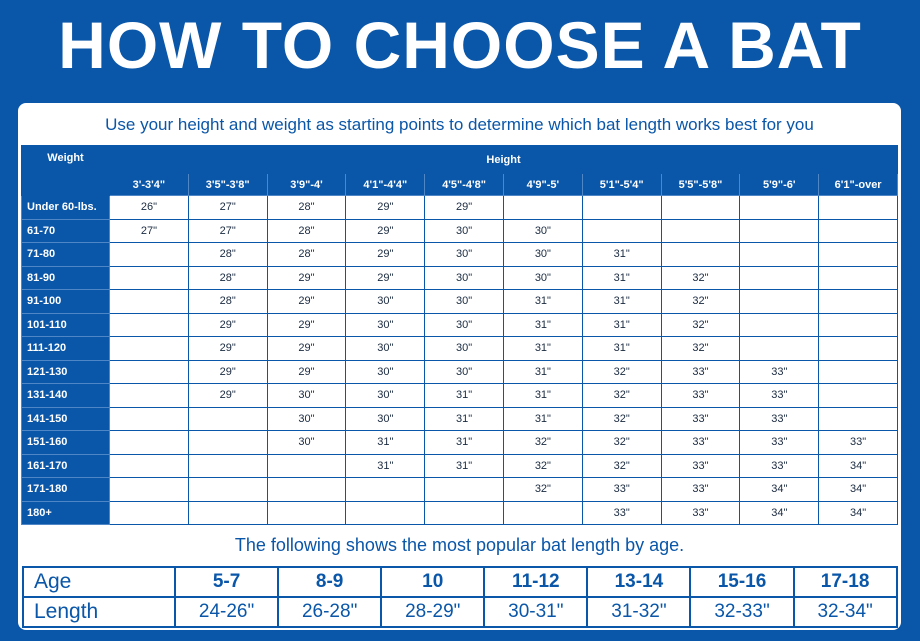  Describe the element at coordinates (65, 348) in the screenshot. I see `weight-row-label: 111-120` at that location.